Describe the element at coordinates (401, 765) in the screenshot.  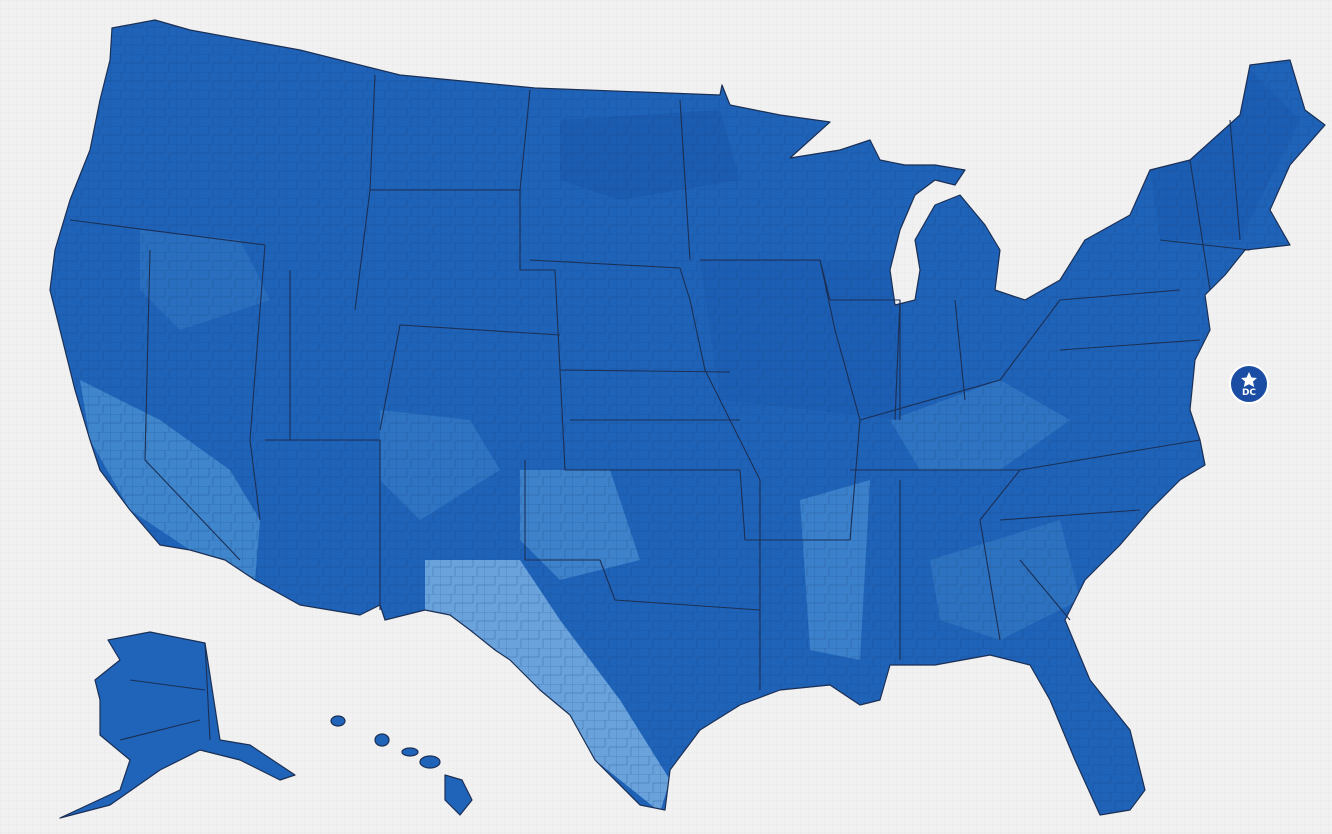
I see `hawaii` at that location.